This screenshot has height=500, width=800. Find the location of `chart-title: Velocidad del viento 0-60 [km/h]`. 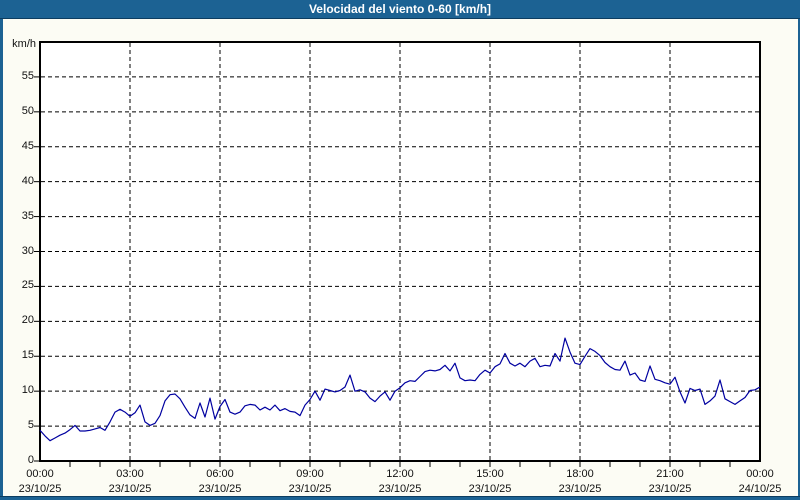

chart-title: Velocidad del viento 0-60 [km/h] is located at coordinates (400, 9).